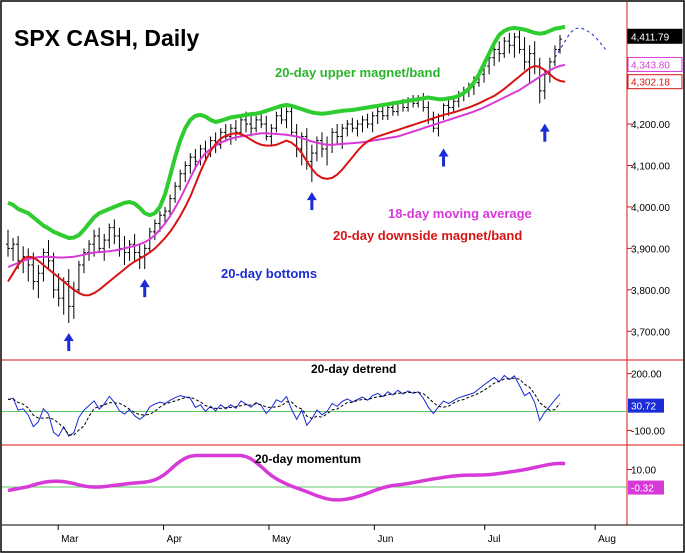 The width and height of the screenshot is (685, 553). I want to click on detrend-ytick-label: 200.00, so click(646, 375).